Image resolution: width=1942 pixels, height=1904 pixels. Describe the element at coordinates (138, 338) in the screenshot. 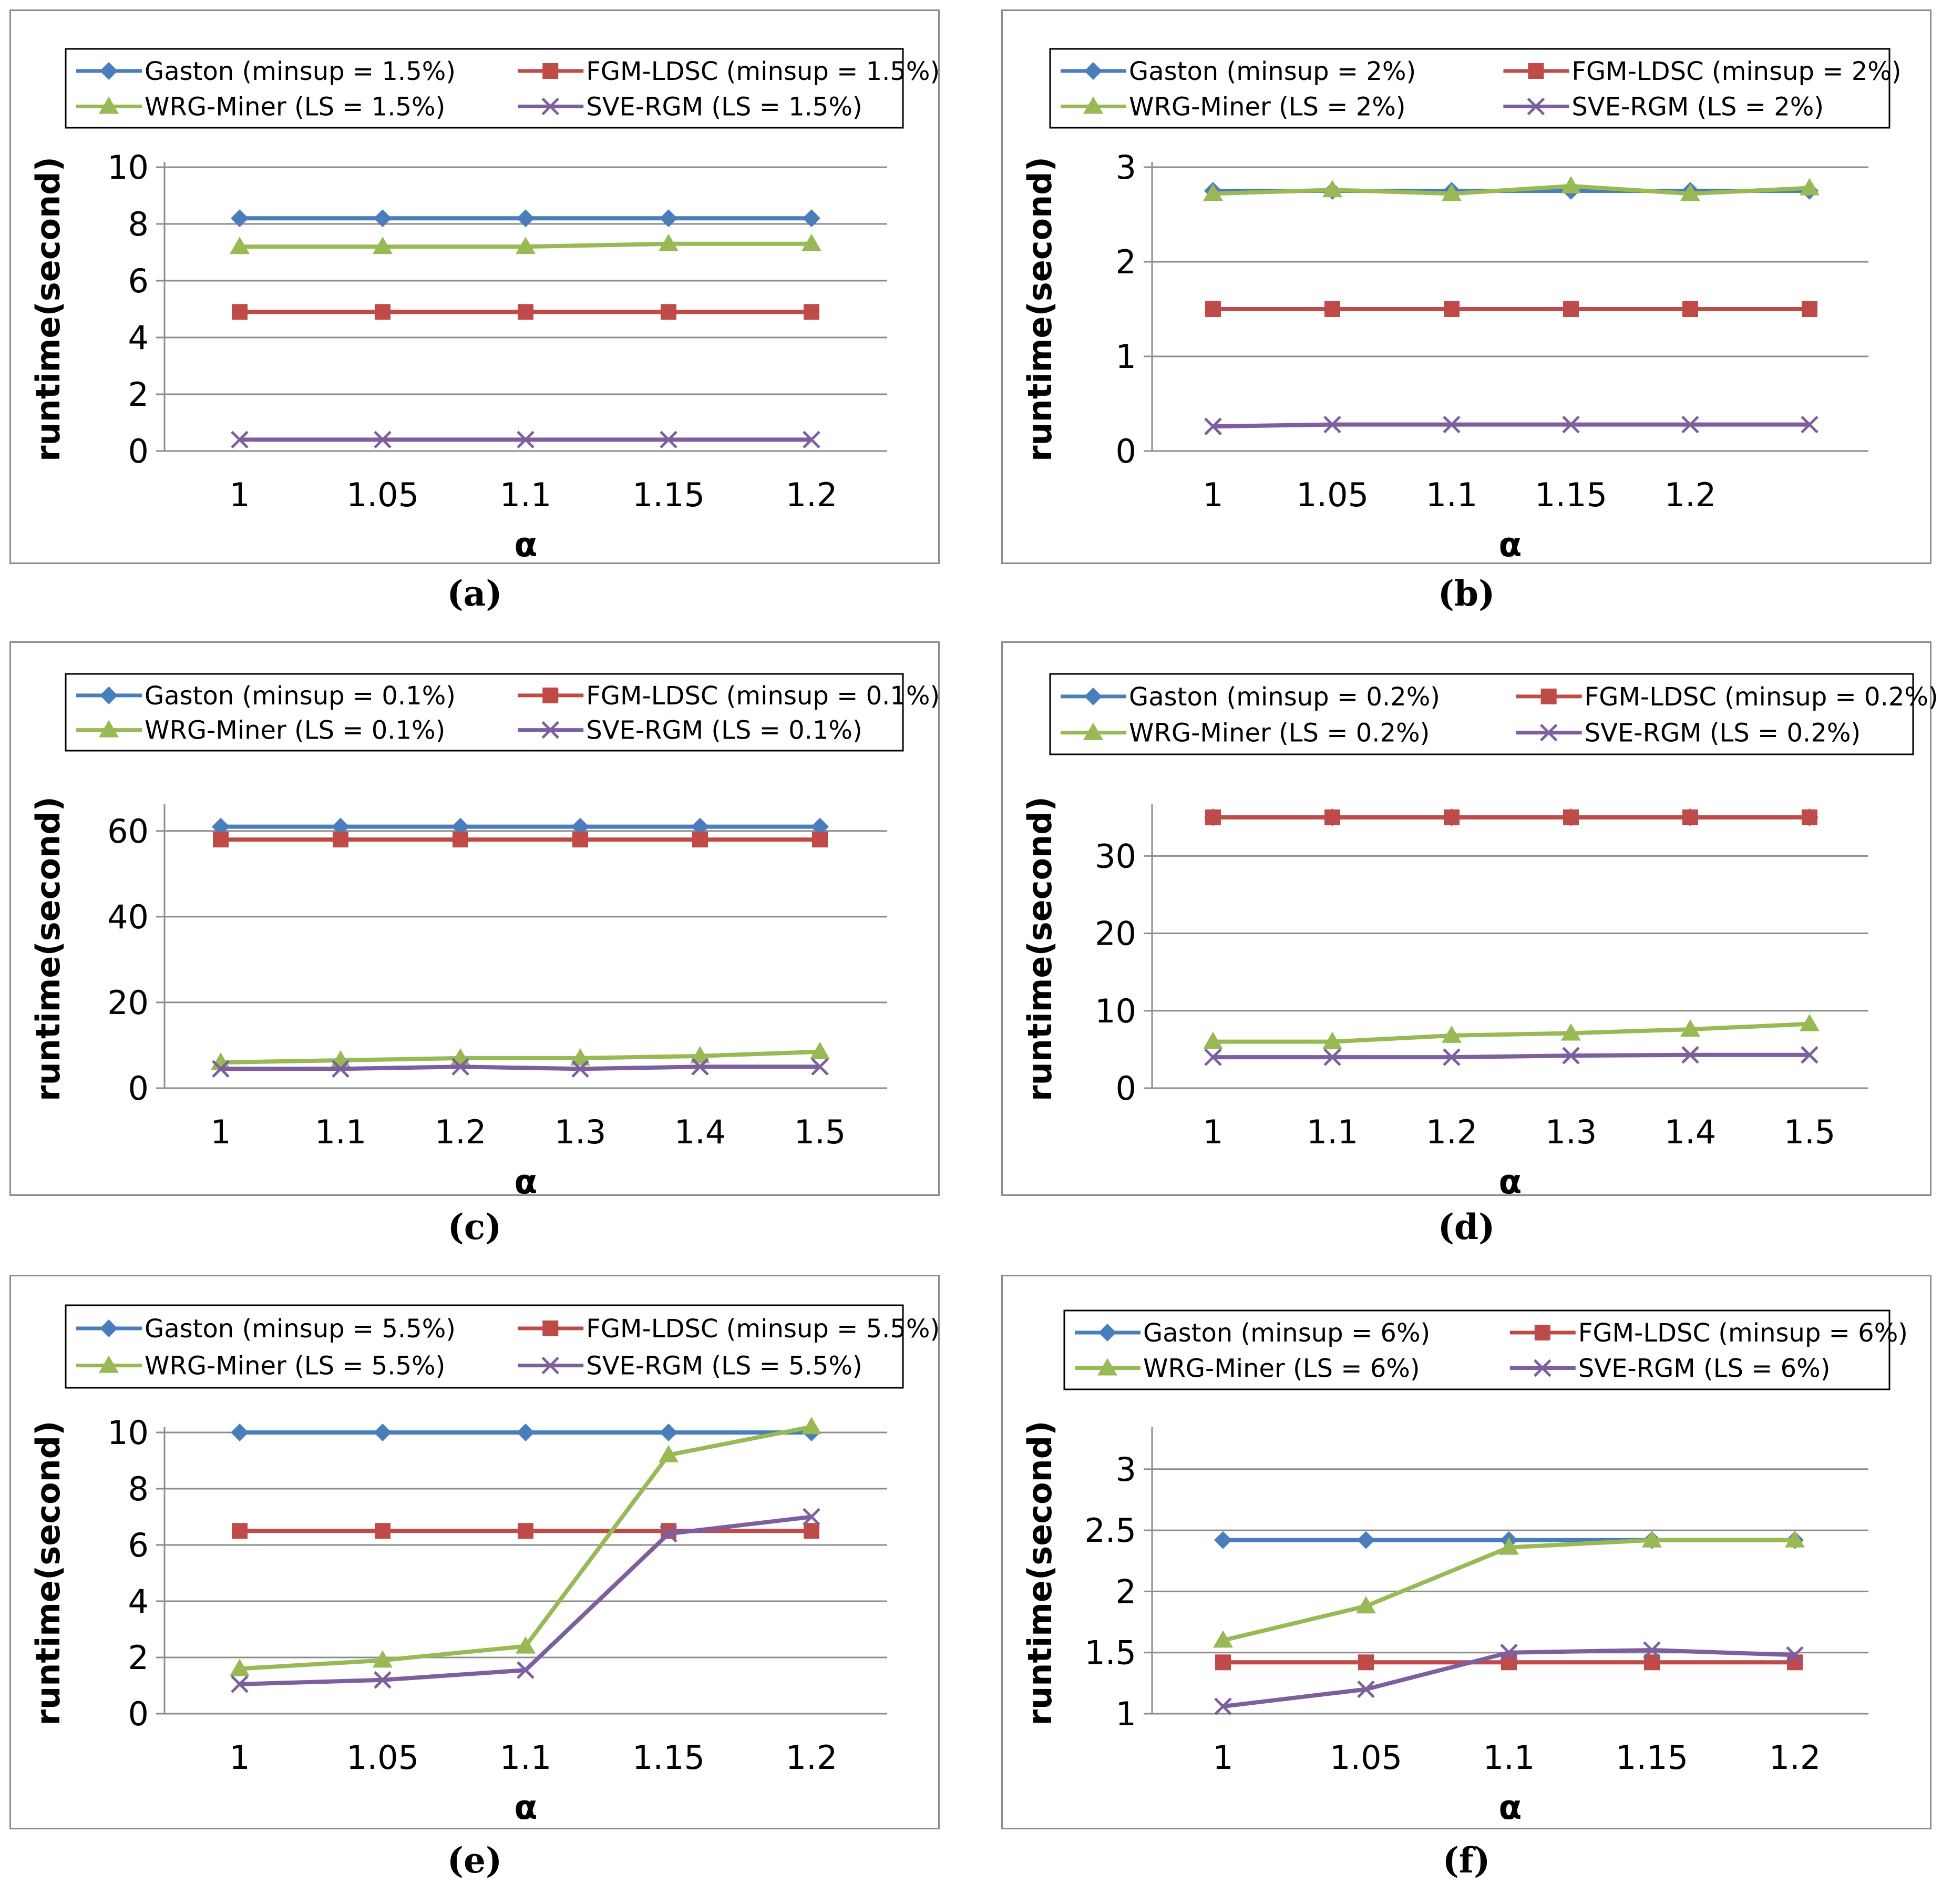

I see `y-tick-label: 4` at that location.